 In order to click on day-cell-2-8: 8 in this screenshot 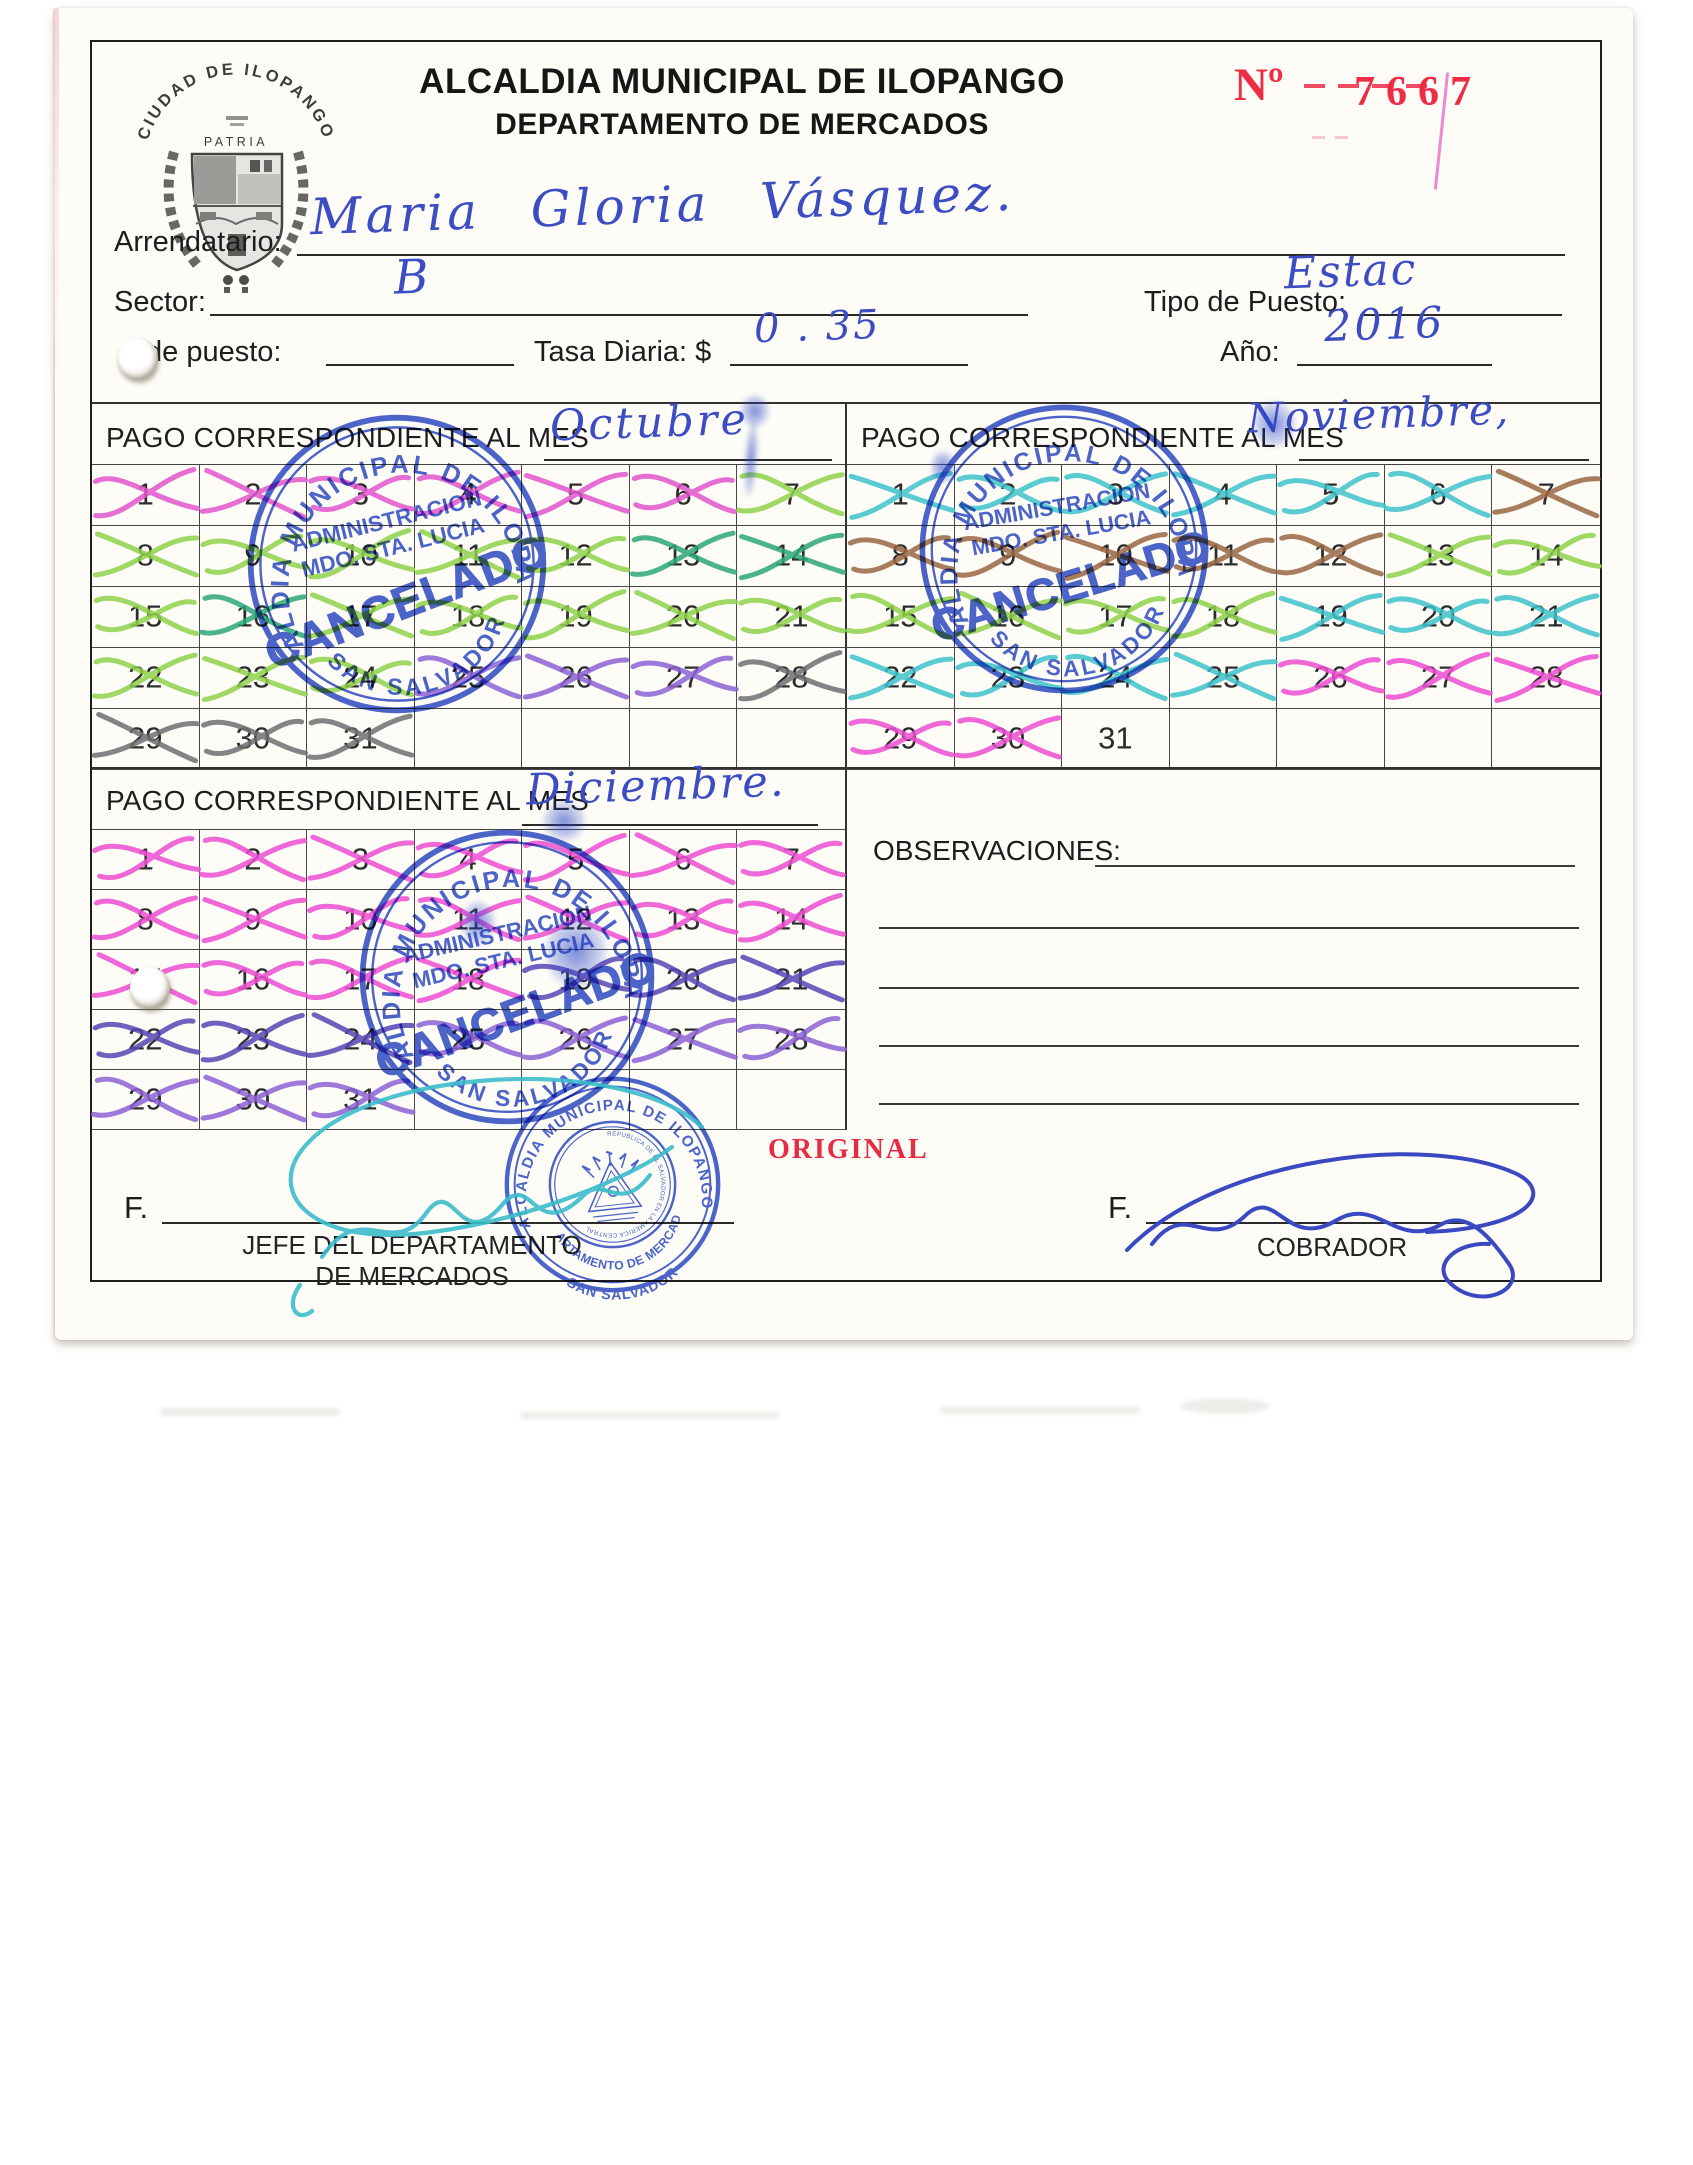, I will do `click(145, 920)`.